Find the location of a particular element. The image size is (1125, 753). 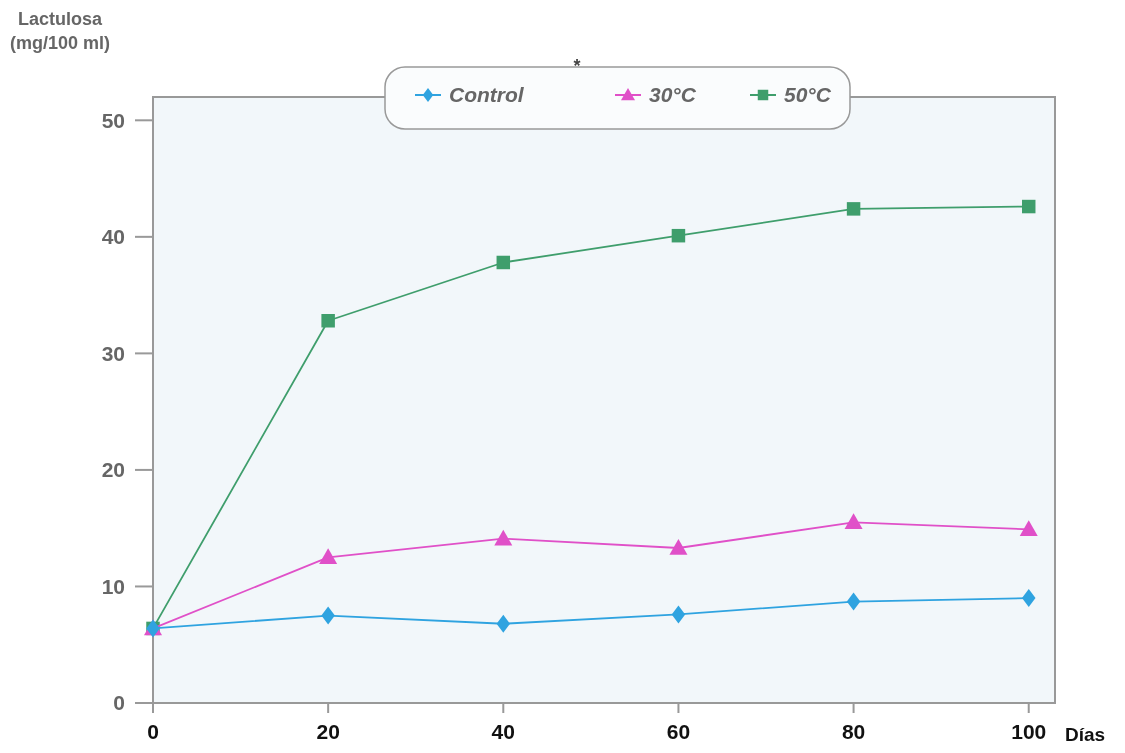

y-tick-label: 10 is located at coordinates (113, 586).